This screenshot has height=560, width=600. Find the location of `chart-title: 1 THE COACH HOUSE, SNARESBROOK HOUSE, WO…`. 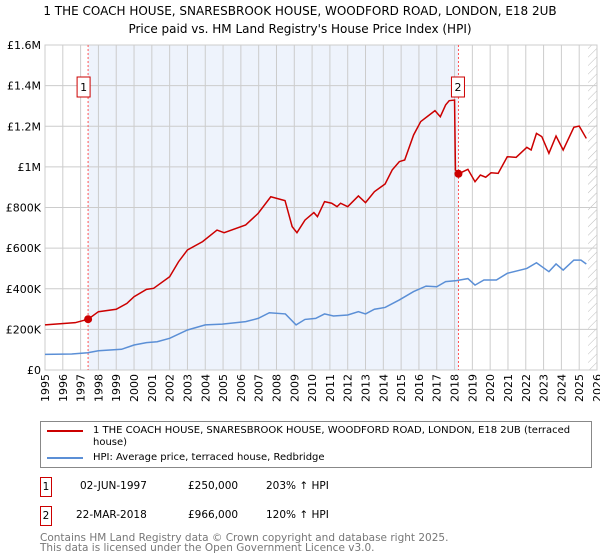

chart-title: 1 THE COACH HOUSE, SNARESBROOK HOUSE, WO… is located at coordinates (300, 11).